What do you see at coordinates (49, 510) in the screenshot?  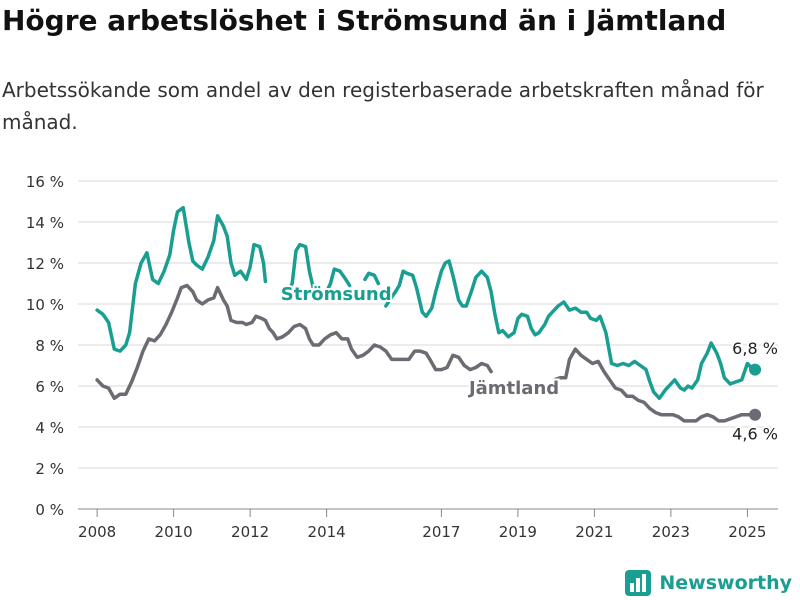 I see `y-tick-label: 0 %` at bounding box center [49, 510].